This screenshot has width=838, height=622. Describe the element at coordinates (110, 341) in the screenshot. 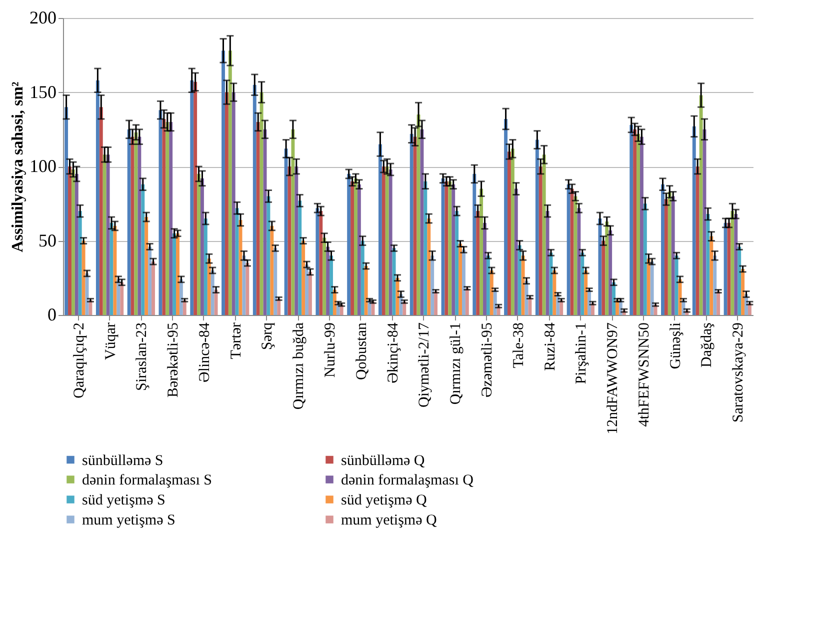

I see `x-tick-label: Vüqar` at that location.